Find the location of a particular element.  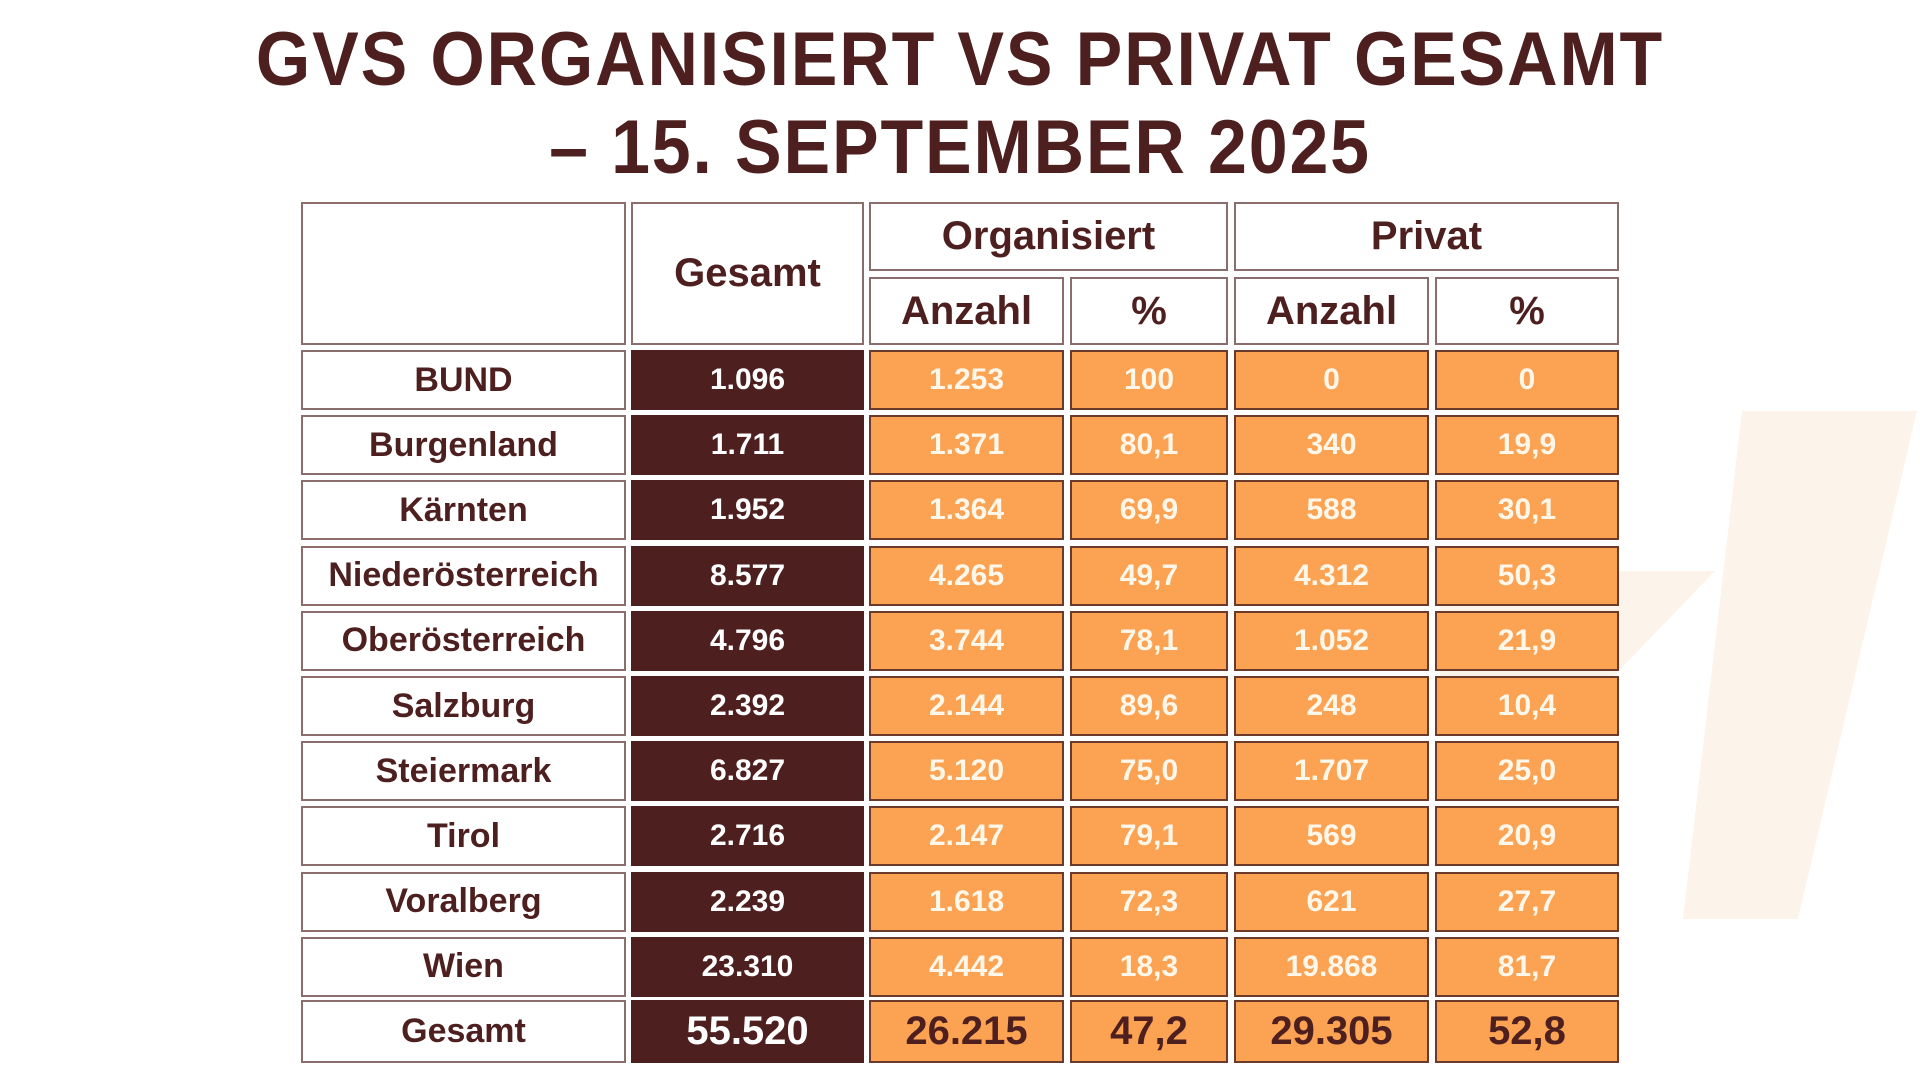

row-gesamt-cell: 55.520 is located at coordinates (747, 1031).